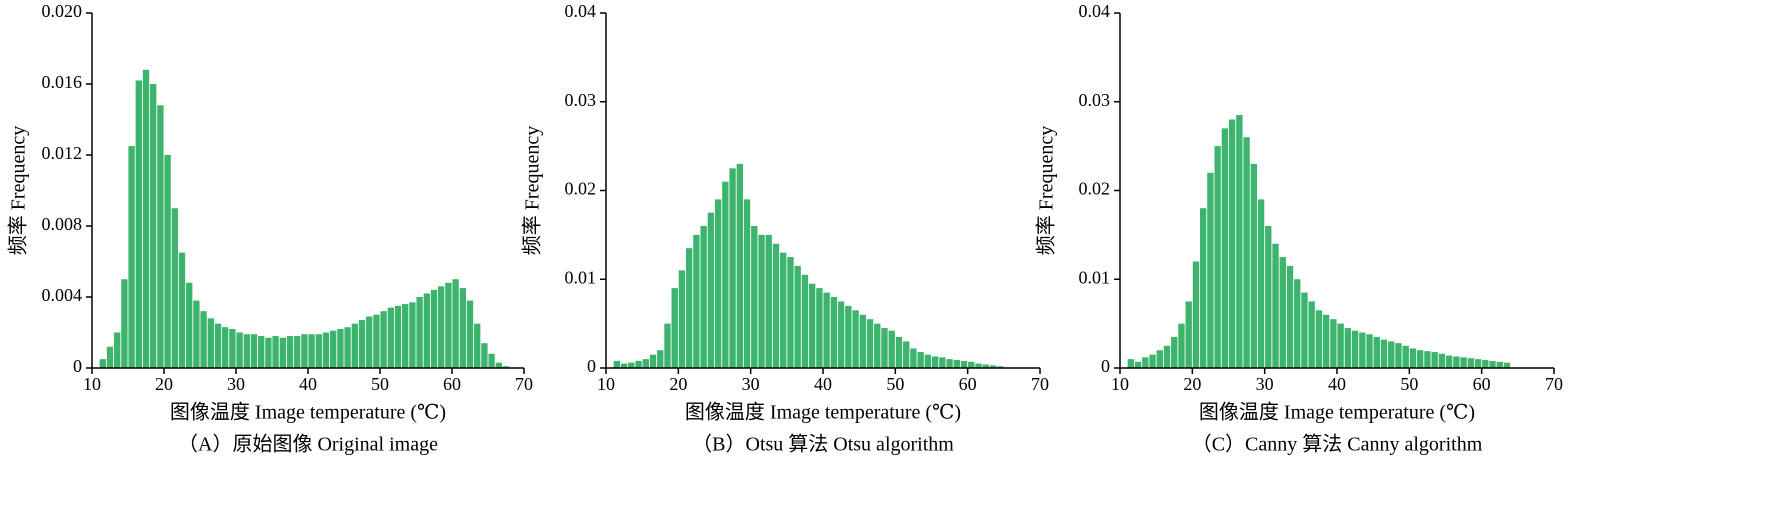 This screenshot has width=1772, height=523. What do you see at coordinates (606, 384) in the screenshot?
I see `x-tick-label: 10` at bounding box center [606, 384].